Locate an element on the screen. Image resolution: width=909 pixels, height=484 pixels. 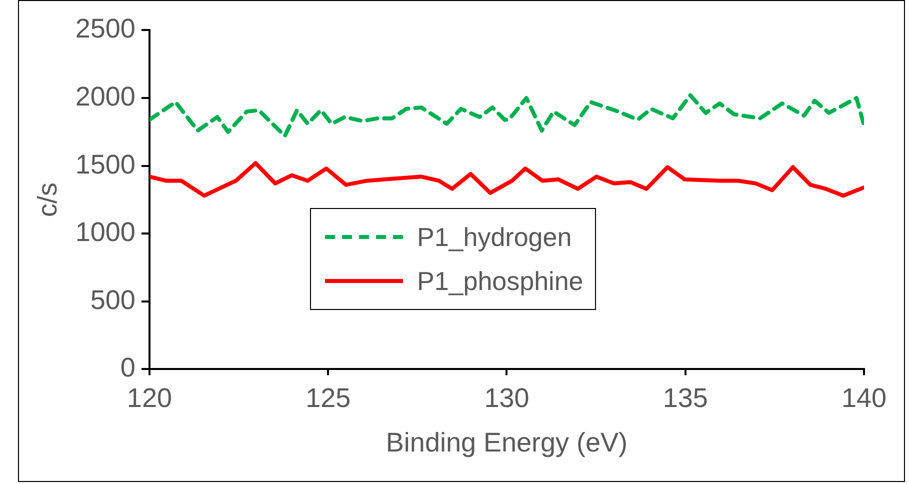
legend-label: P1_phosphine is located at coordinates (500, 281).